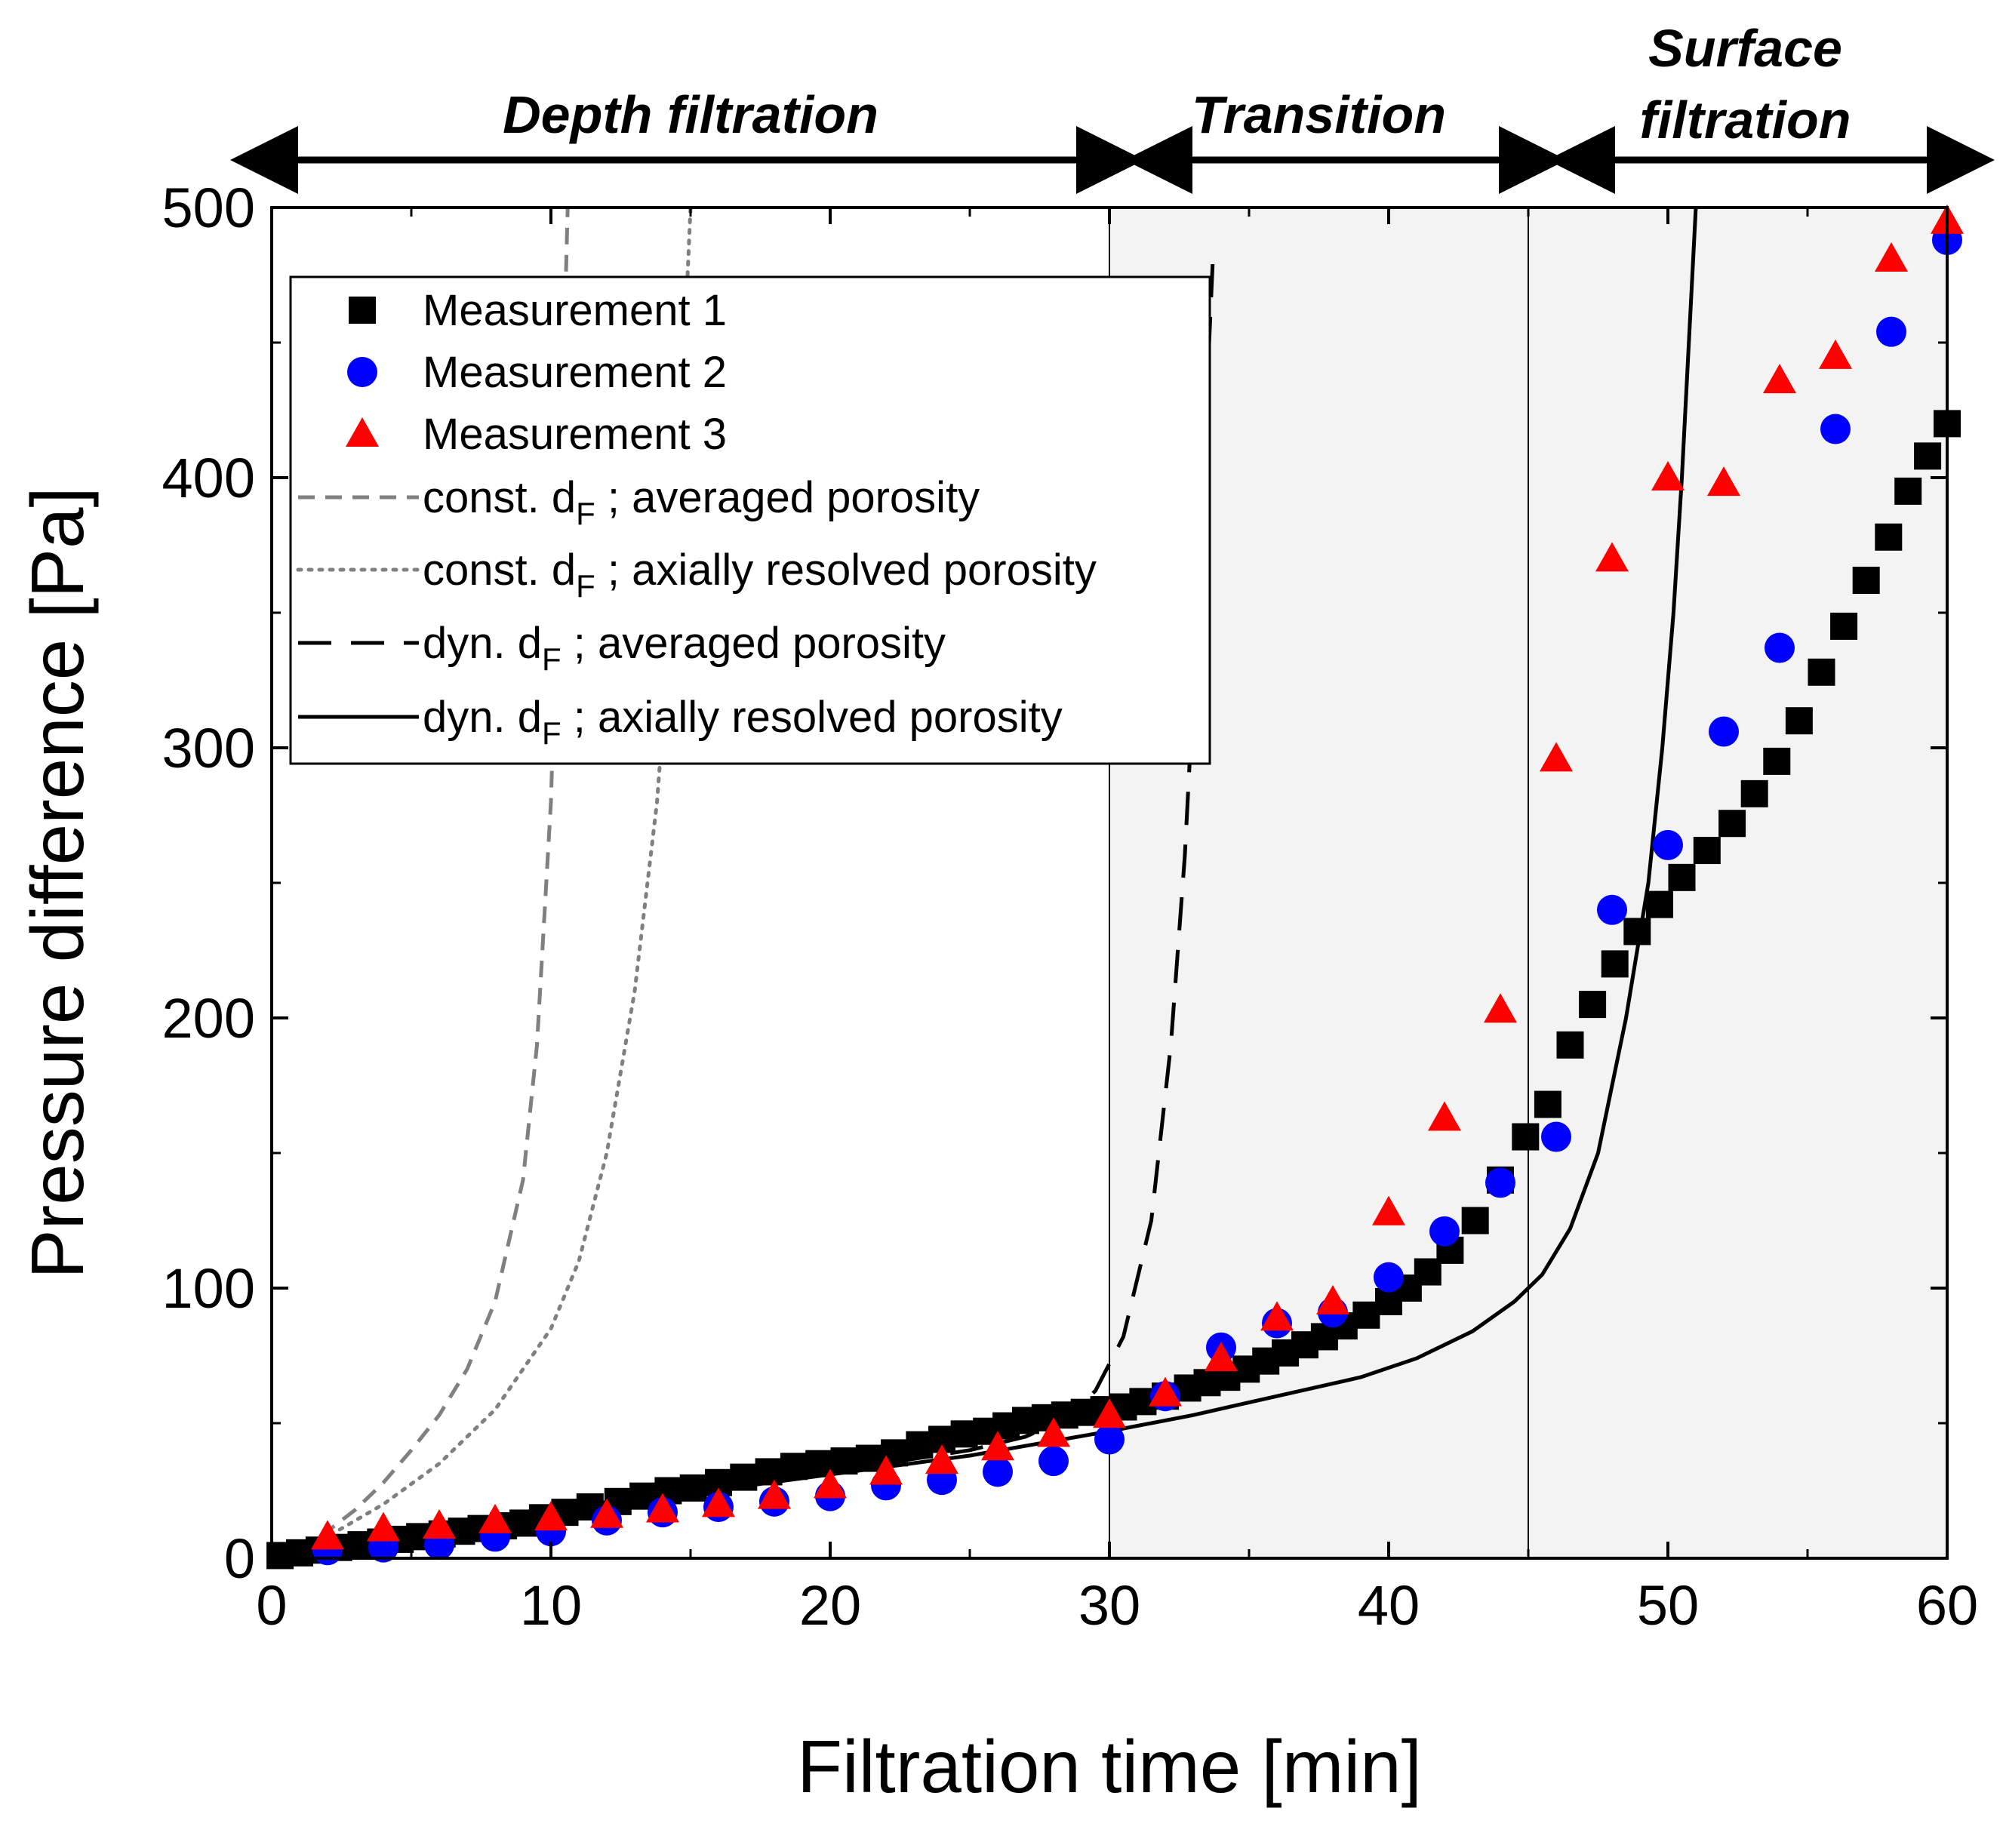  I want to click on legend-item-7: dyn. dF ; axially resolved porosity, so click(680, 722).